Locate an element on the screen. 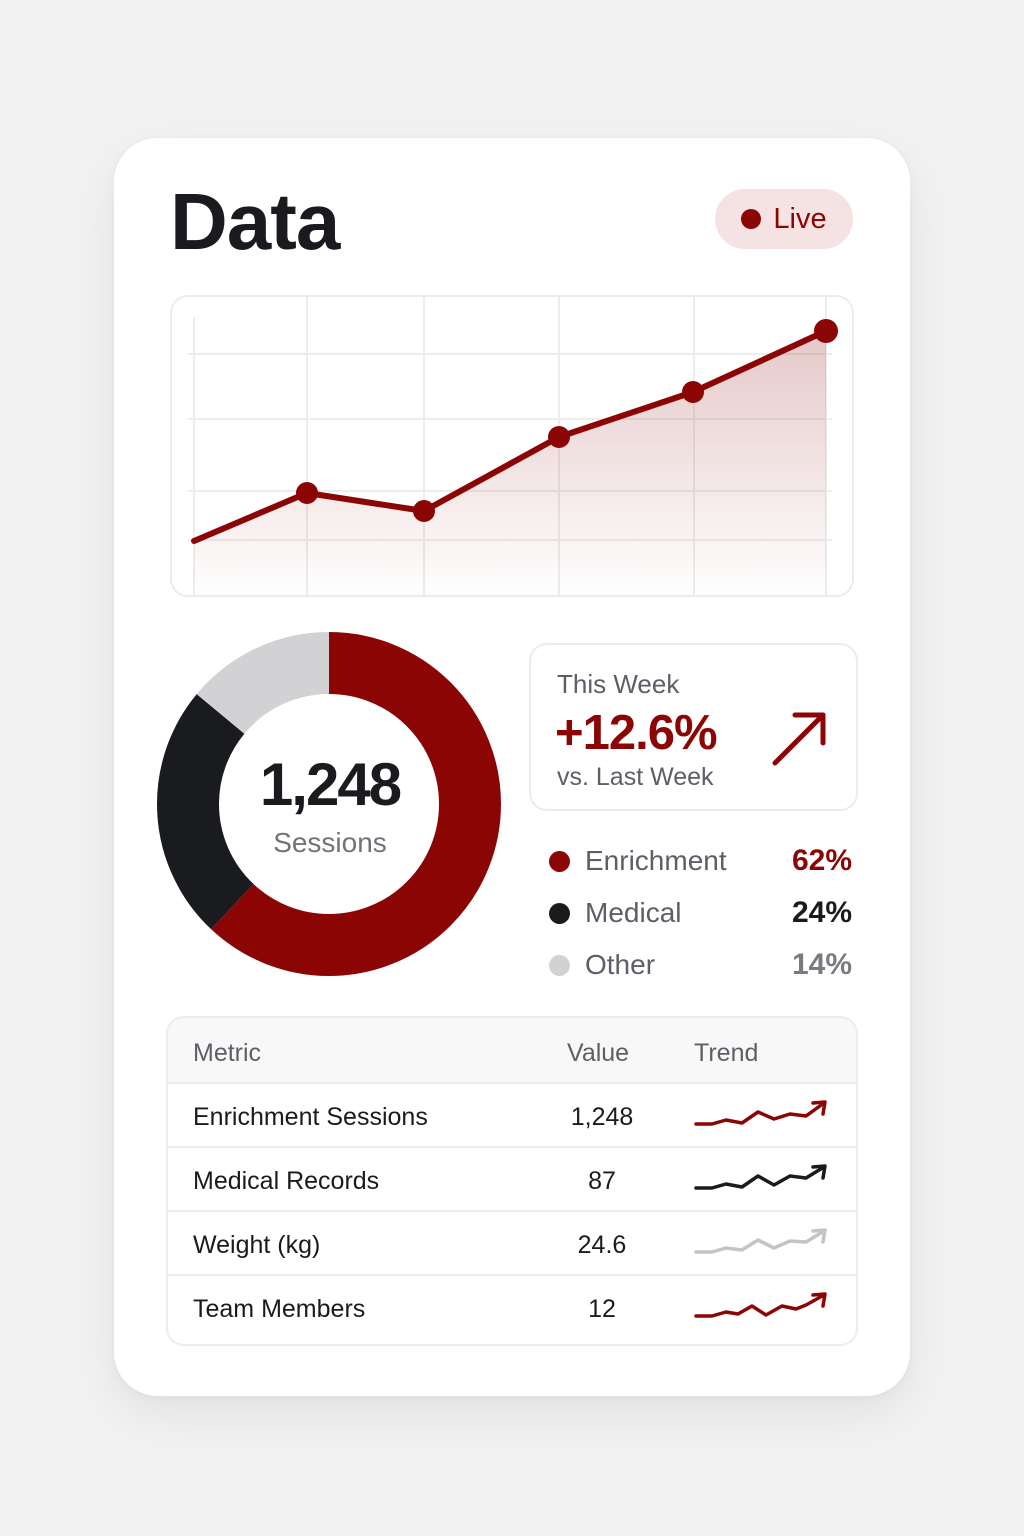 This screenshot has width=1024, height=1536. legend-item-medical: Medical 24% is located at coordinates (699, 913).